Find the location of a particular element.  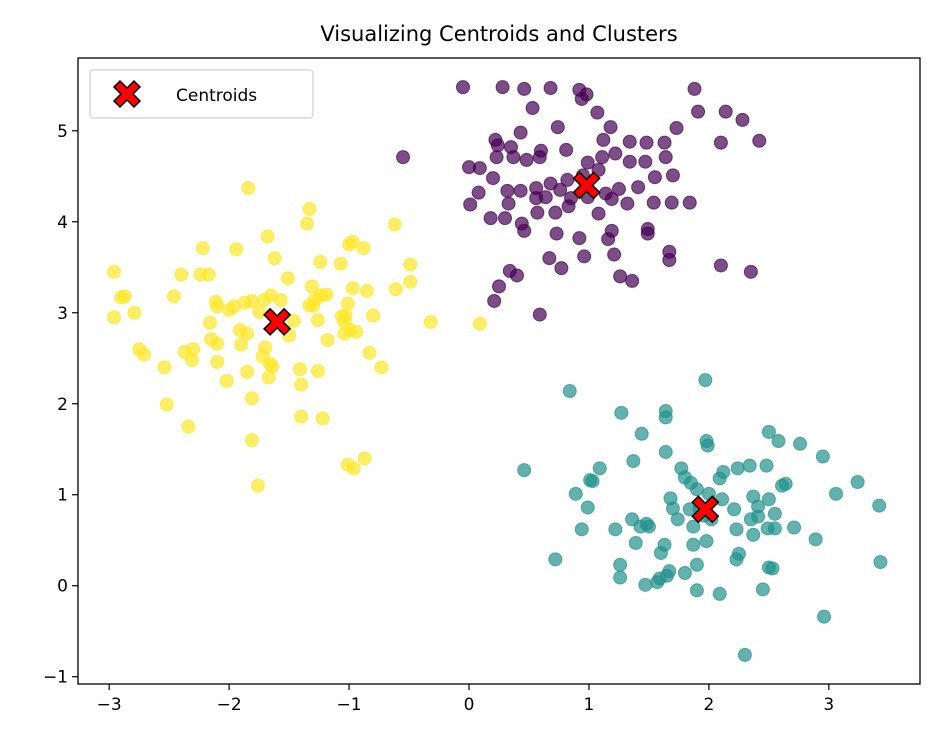

x-tick-label: −1 is located at coordinates (349, 705).